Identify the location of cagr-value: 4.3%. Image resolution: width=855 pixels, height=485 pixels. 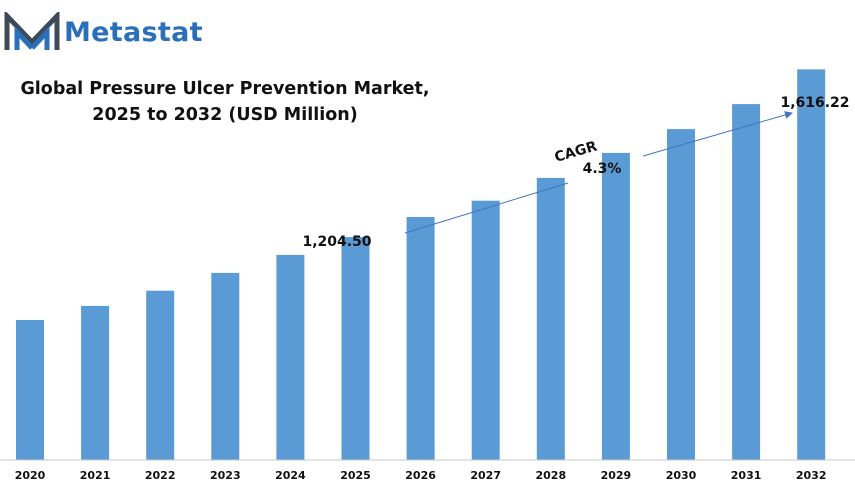
(602, 169).